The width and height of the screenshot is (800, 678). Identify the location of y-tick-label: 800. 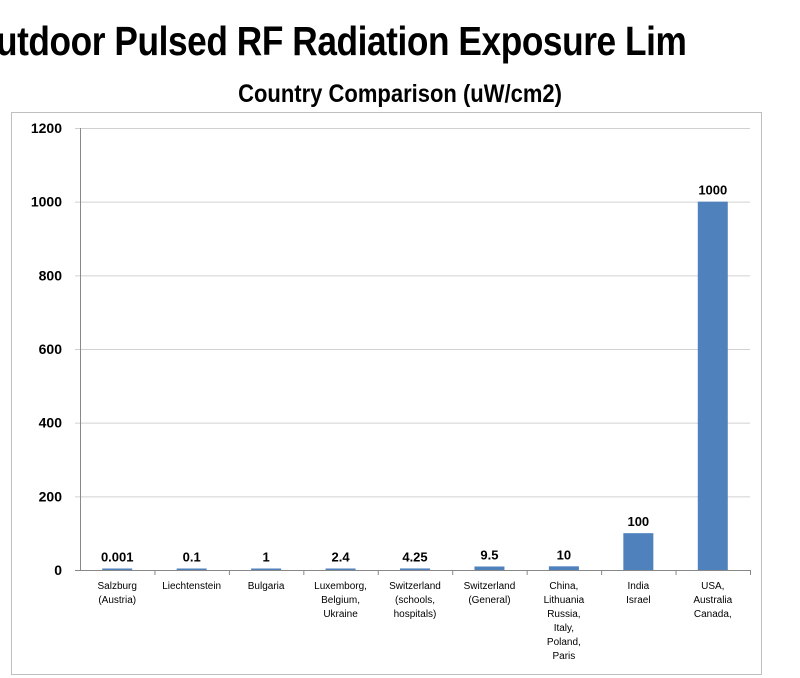
(51, 275).